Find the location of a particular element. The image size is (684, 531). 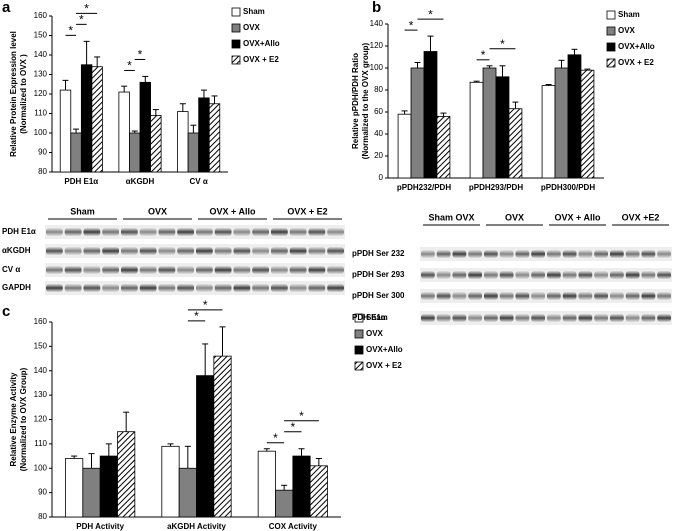

x-tick-label: pPDH232/PDH is located at coordinates (424, 187).